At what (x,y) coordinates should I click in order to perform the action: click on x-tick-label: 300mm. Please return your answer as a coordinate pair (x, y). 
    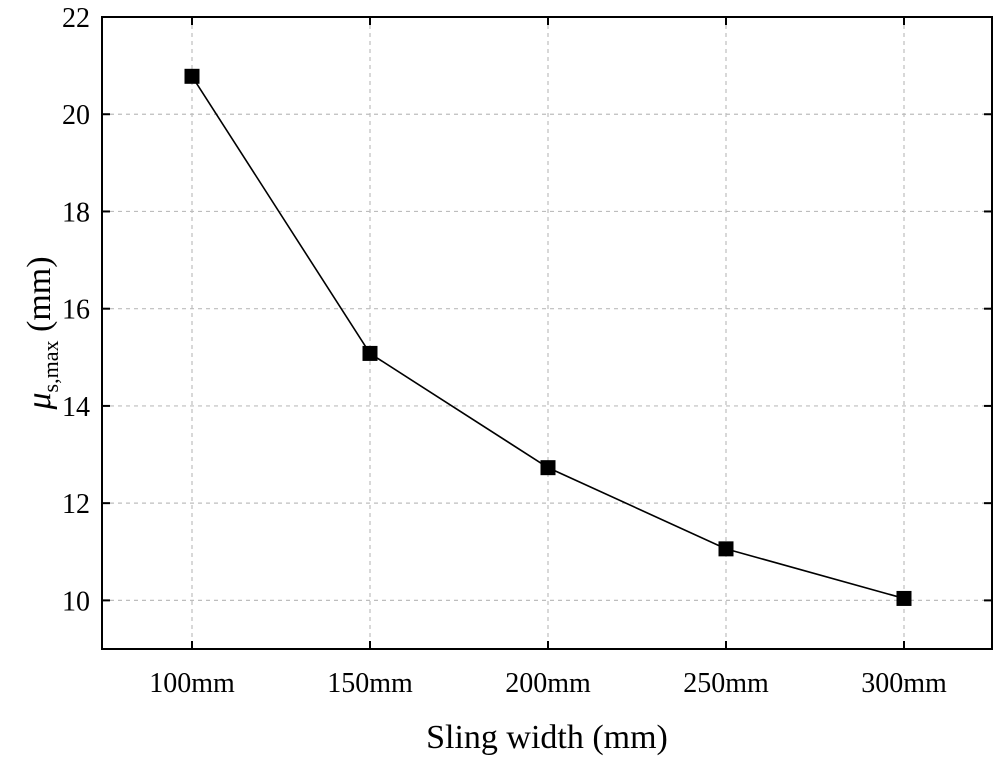
    Looking at the image, I should click on (904, 683).